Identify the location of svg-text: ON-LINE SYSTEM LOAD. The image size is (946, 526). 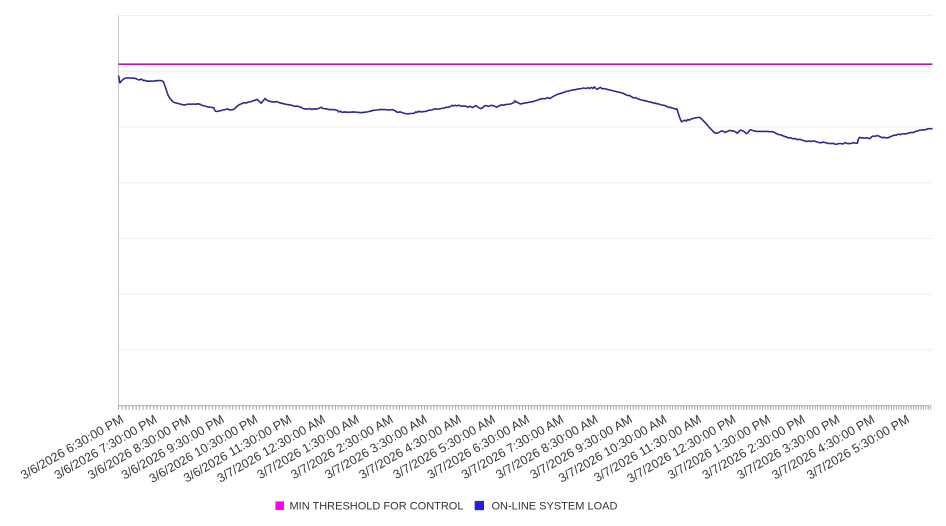
(555, 507).